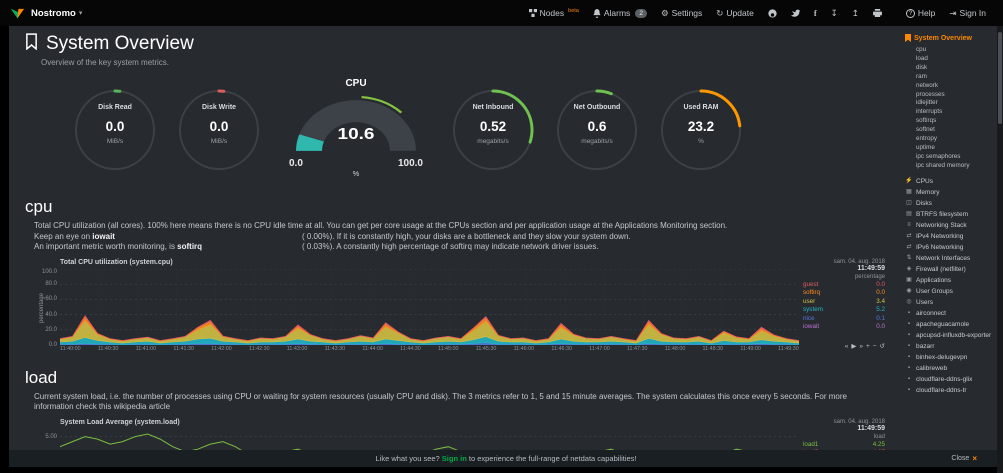 The image size is (1003, 473). What do you see at coordinates (925, 130) in the screenshot?
I see `sidebar-item-softnet: softnet` at bounding box center [925, 130].